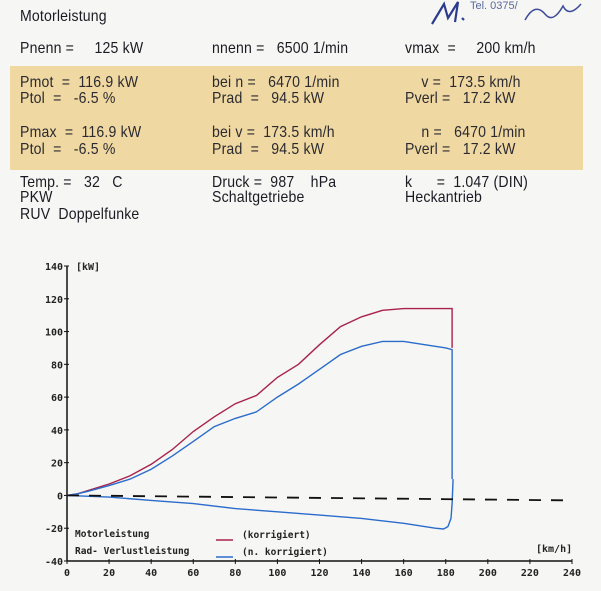 The height and width of the screenshot is (591, 601). Describe the element at coordinates (572, 573) in the screenshot. I see `x-tick-label: 240` at that location.